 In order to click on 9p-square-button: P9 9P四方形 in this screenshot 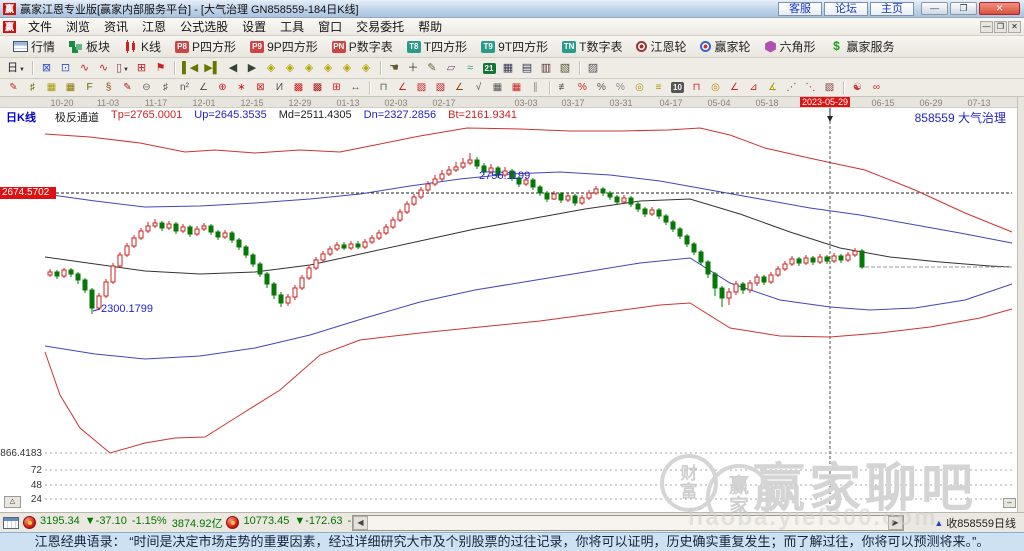, I will do `click(284, 46)`.